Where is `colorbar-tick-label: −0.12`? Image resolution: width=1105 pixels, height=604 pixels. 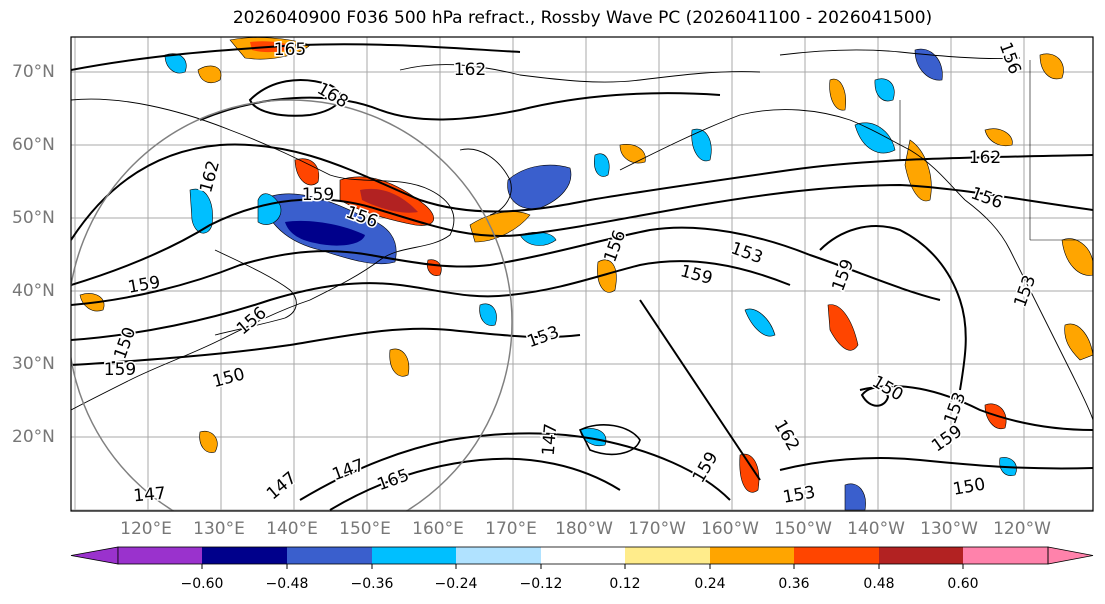 colorbar-tick-label: −0.12 is located at coordinates (541, 584).